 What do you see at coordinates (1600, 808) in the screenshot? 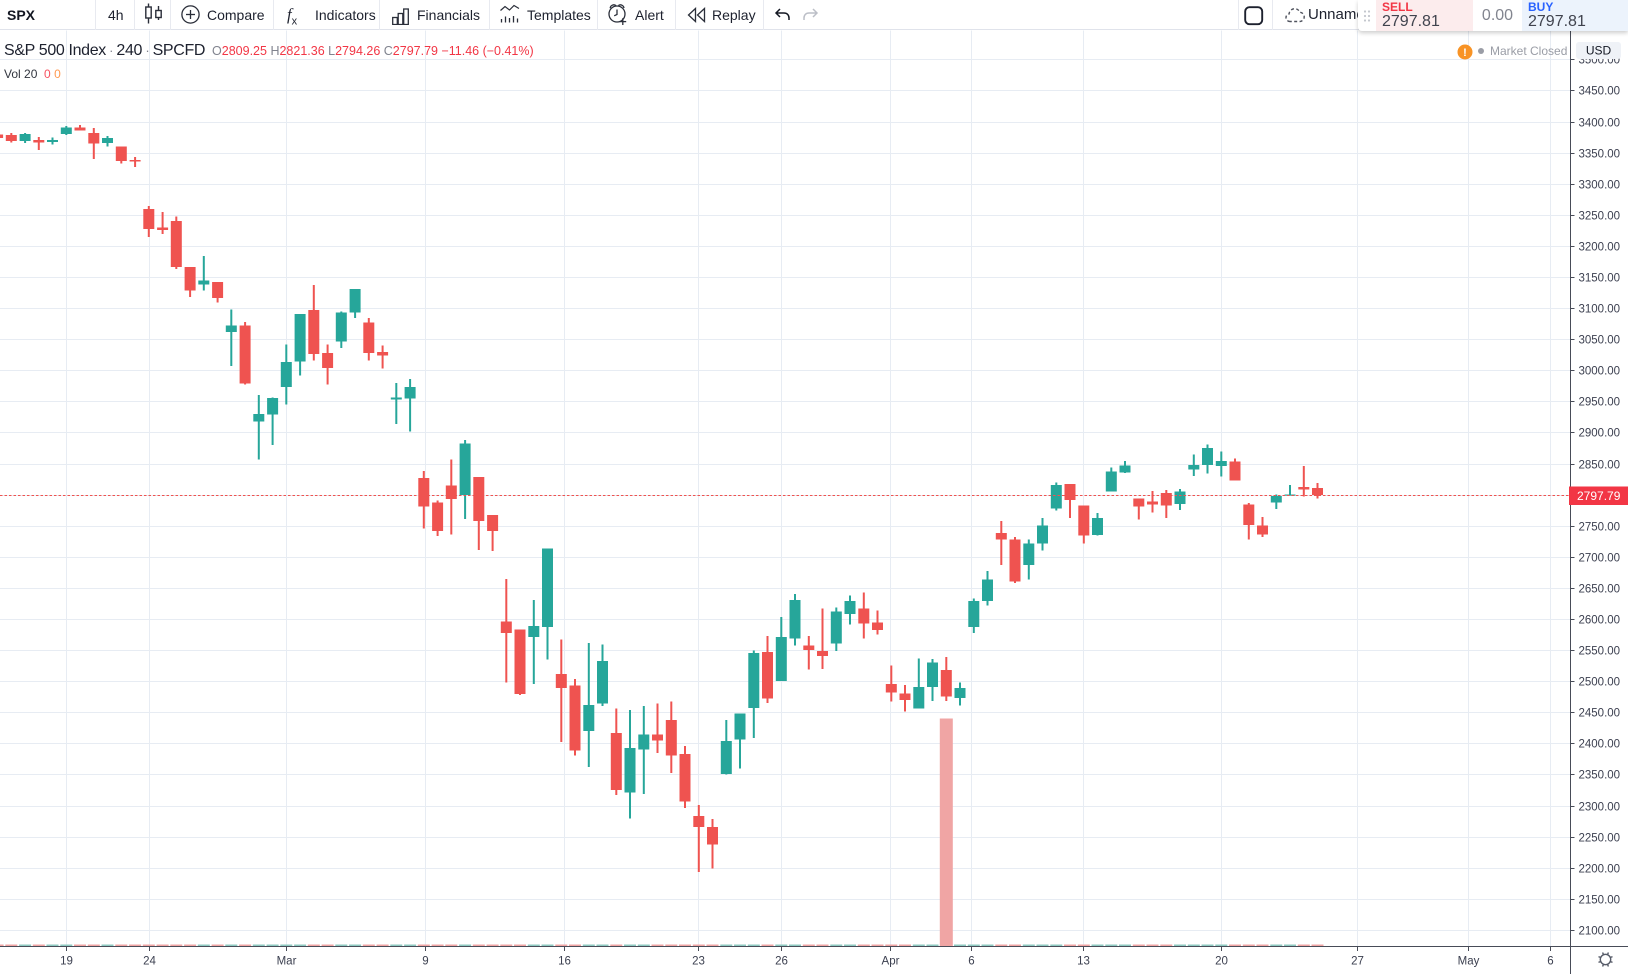
I see `svg-text: 2300.00` at bounding box center [1600, 808].